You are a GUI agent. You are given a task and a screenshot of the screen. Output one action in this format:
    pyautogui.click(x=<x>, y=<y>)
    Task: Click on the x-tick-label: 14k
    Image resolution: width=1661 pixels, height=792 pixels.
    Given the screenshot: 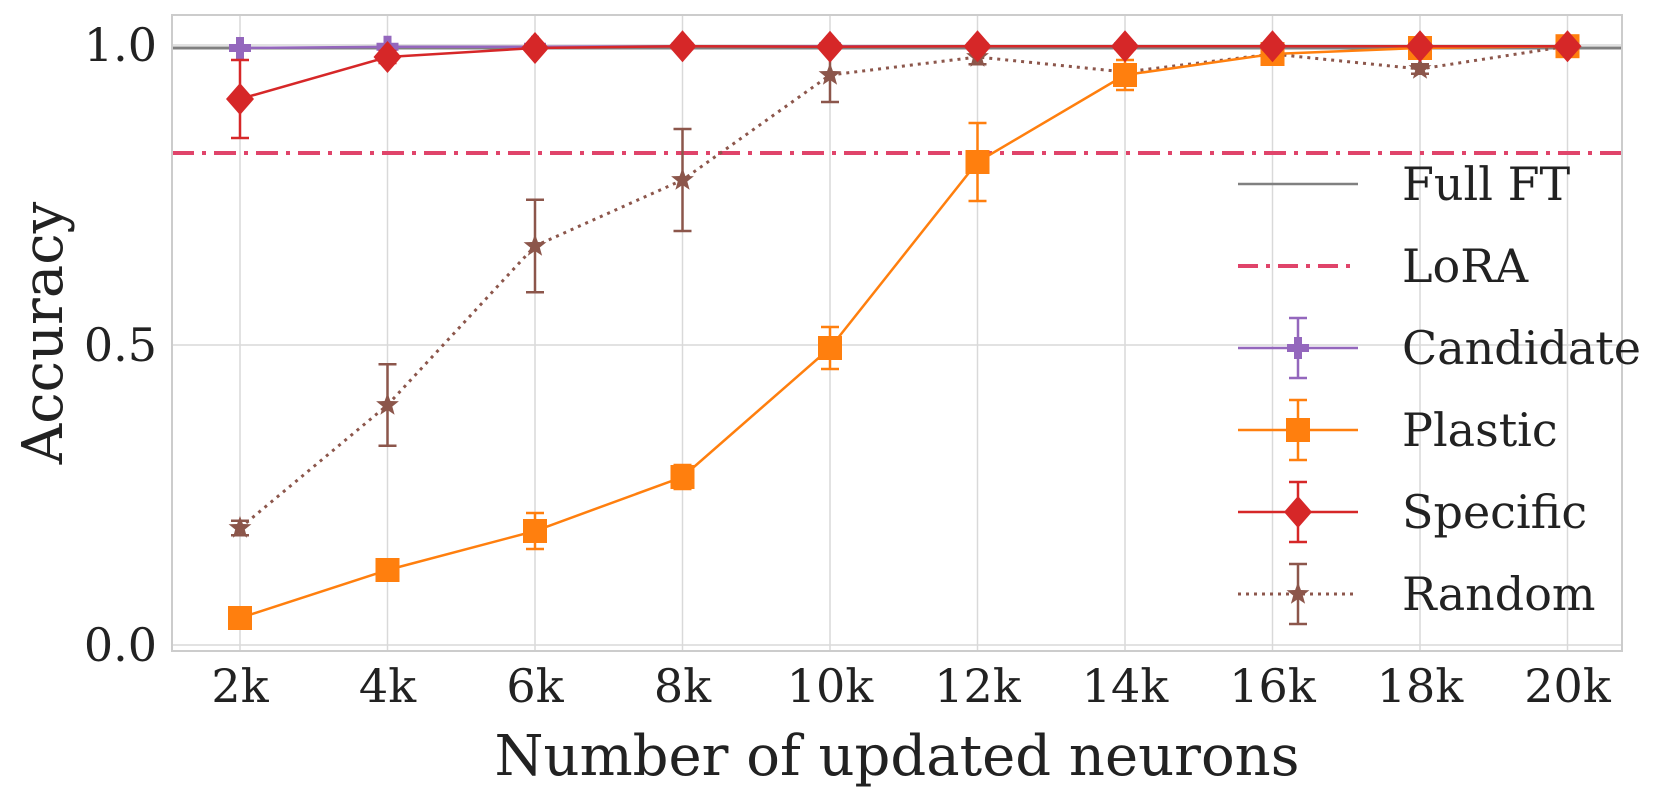 What is the action you would take?
    pyautogui.click(x=1126, y=686)
    